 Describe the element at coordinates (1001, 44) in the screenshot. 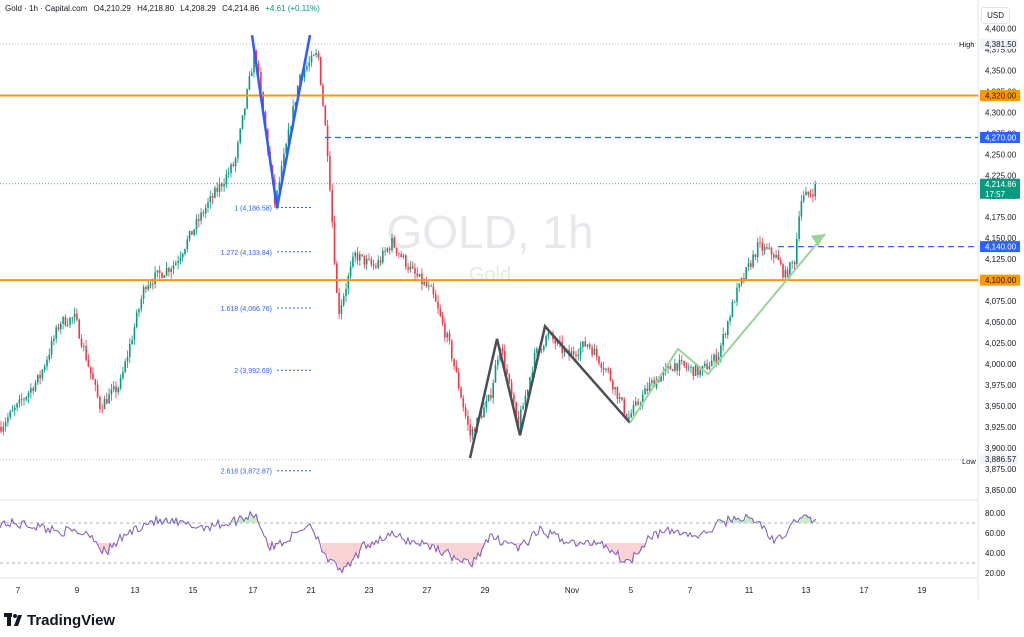

I see `high-value: 4,381.50` at that location.